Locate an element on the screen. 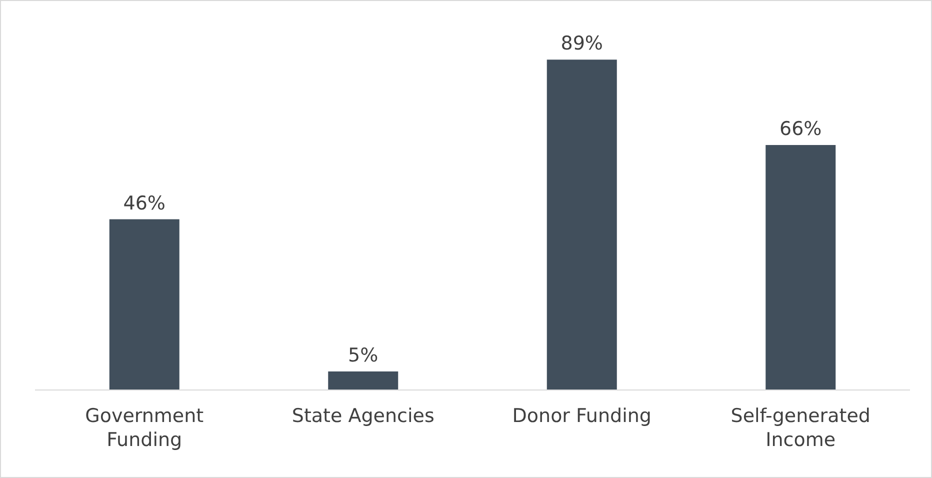 This screenshot has width=932, height=478. data-label: 46% is located at coordinates (144, 203).